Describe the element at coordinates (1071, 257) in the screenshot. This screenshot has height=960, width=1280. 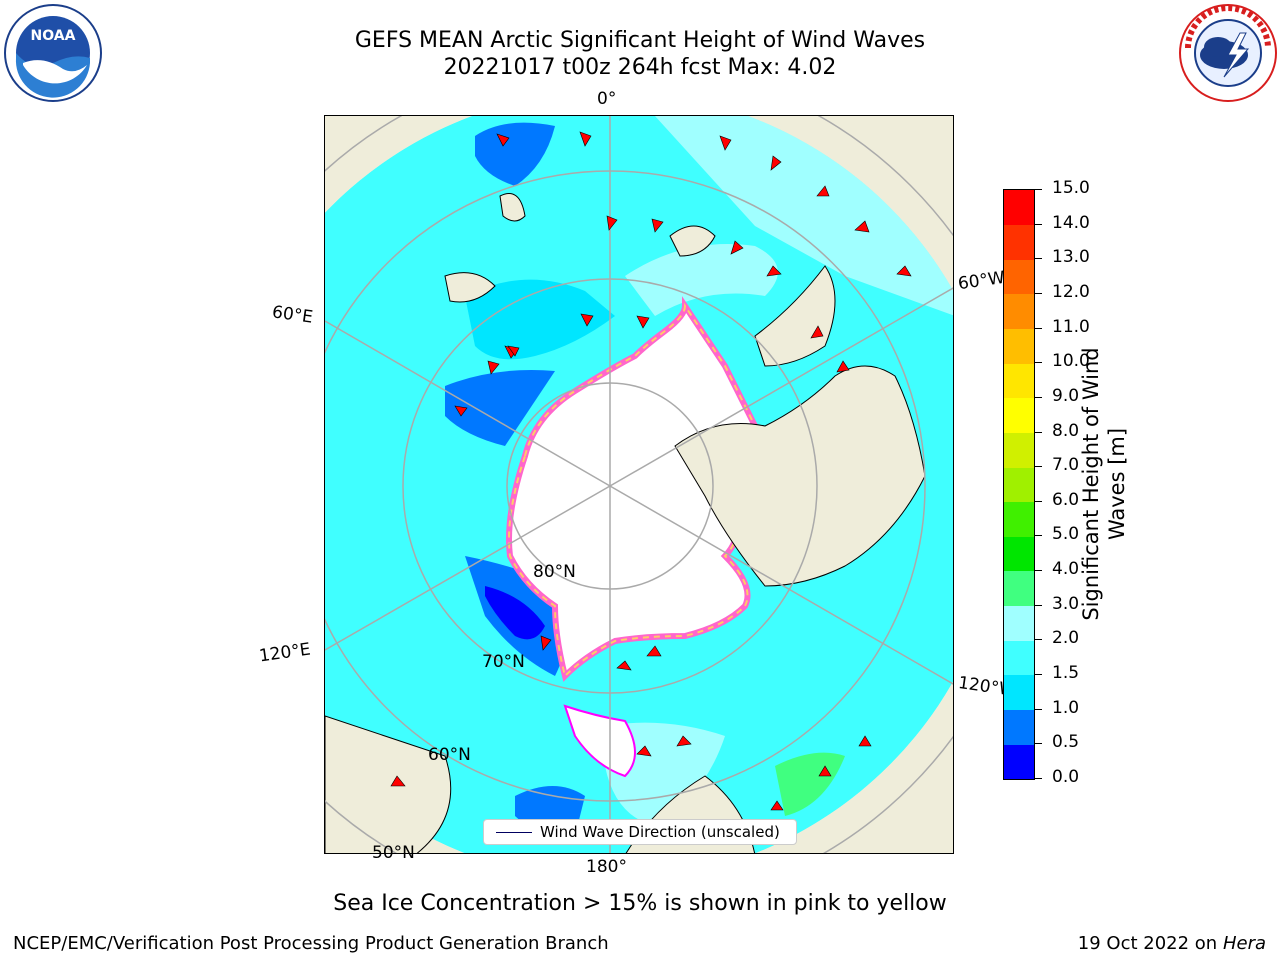
I see `colorbar-tick-label: 13.0` at that location.